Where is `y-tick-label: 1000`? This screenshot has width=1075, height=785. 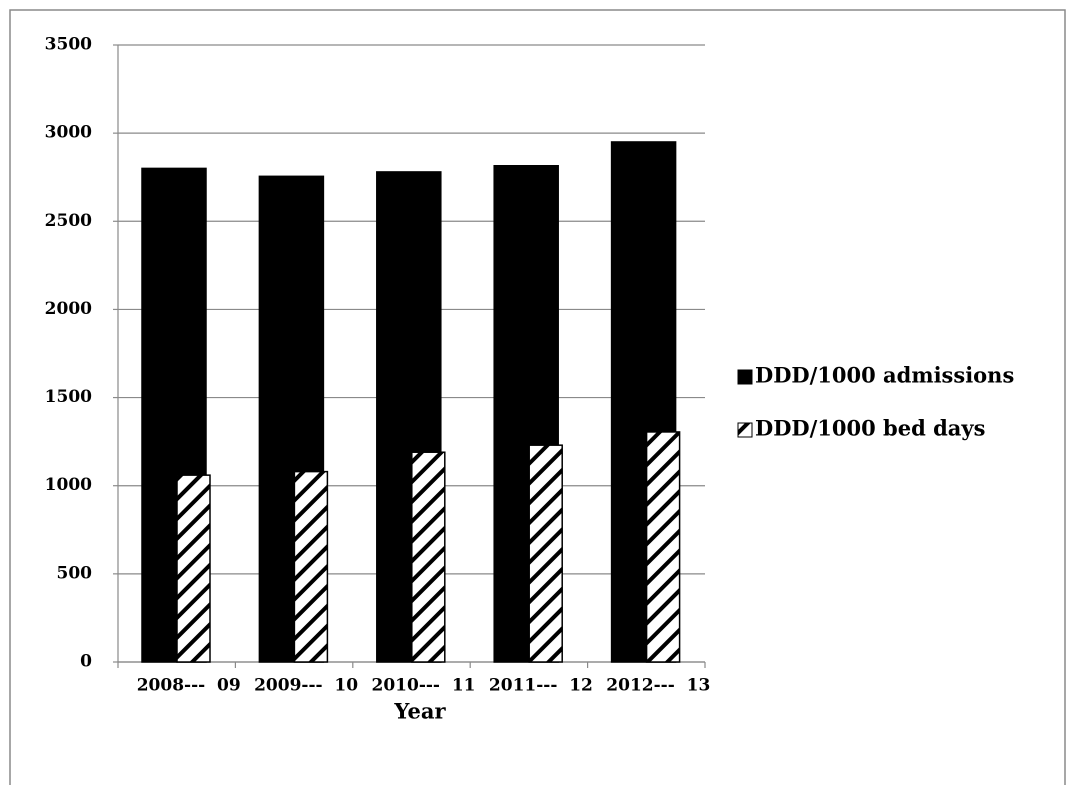 y-tick-label: 1000 is located at coordinates (68, 485).